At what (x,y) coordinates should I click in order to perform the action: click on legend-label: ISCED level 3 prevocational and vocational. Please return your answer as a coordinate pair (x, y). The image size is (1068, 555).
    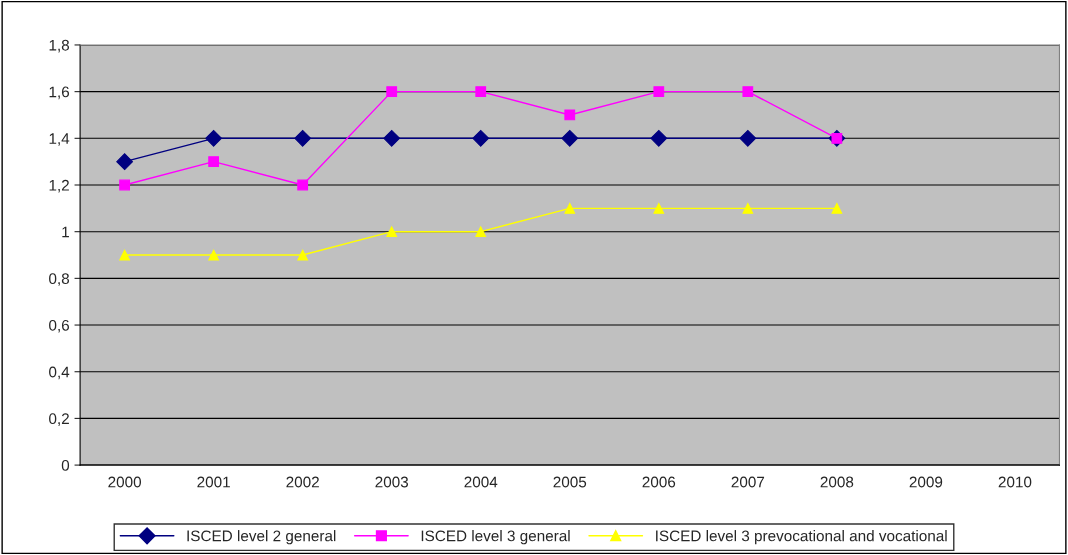
    Looking at the image, I should click on (801, 537).